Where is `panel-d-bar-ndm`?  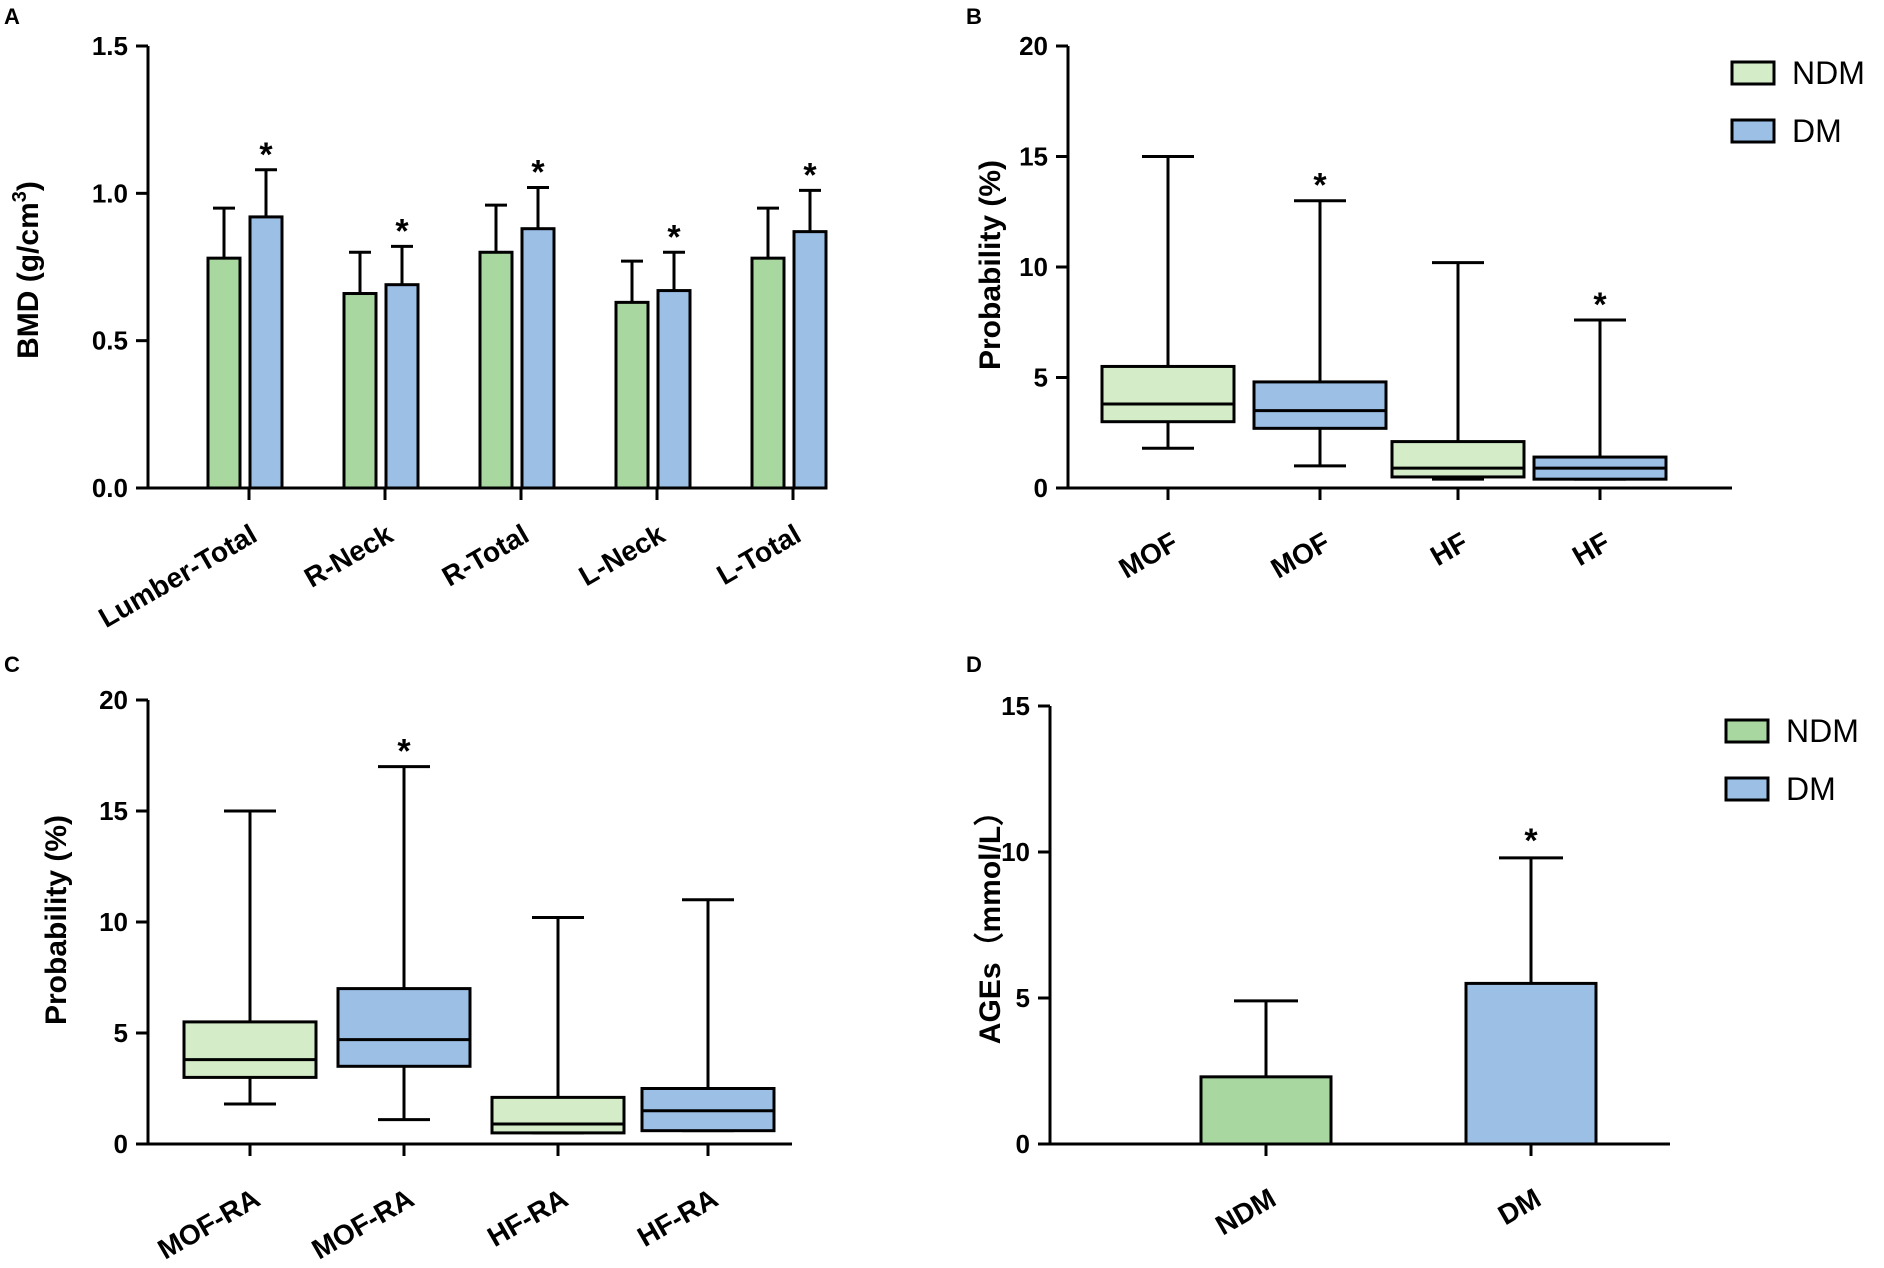
panel-d-bar-ndm is located at coordinates (1266, 1110).